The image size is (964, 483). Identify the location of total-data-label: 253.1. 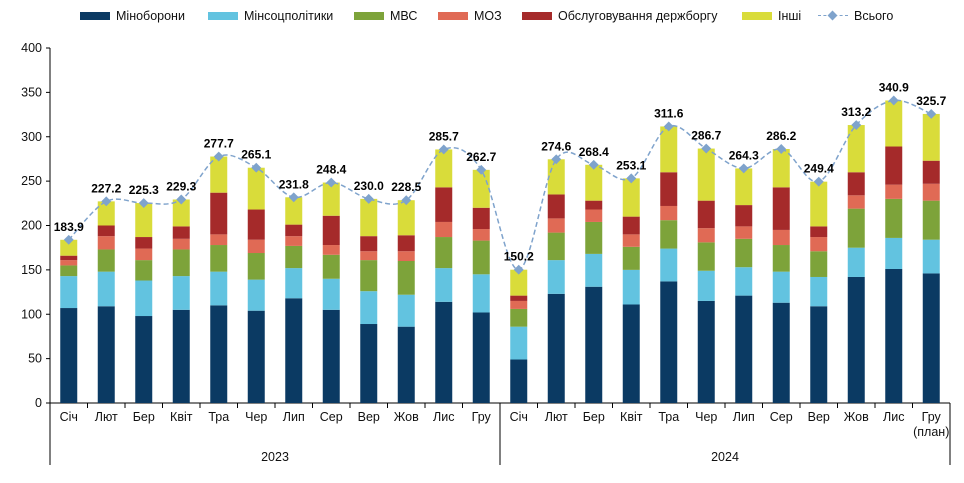
(631, 165).